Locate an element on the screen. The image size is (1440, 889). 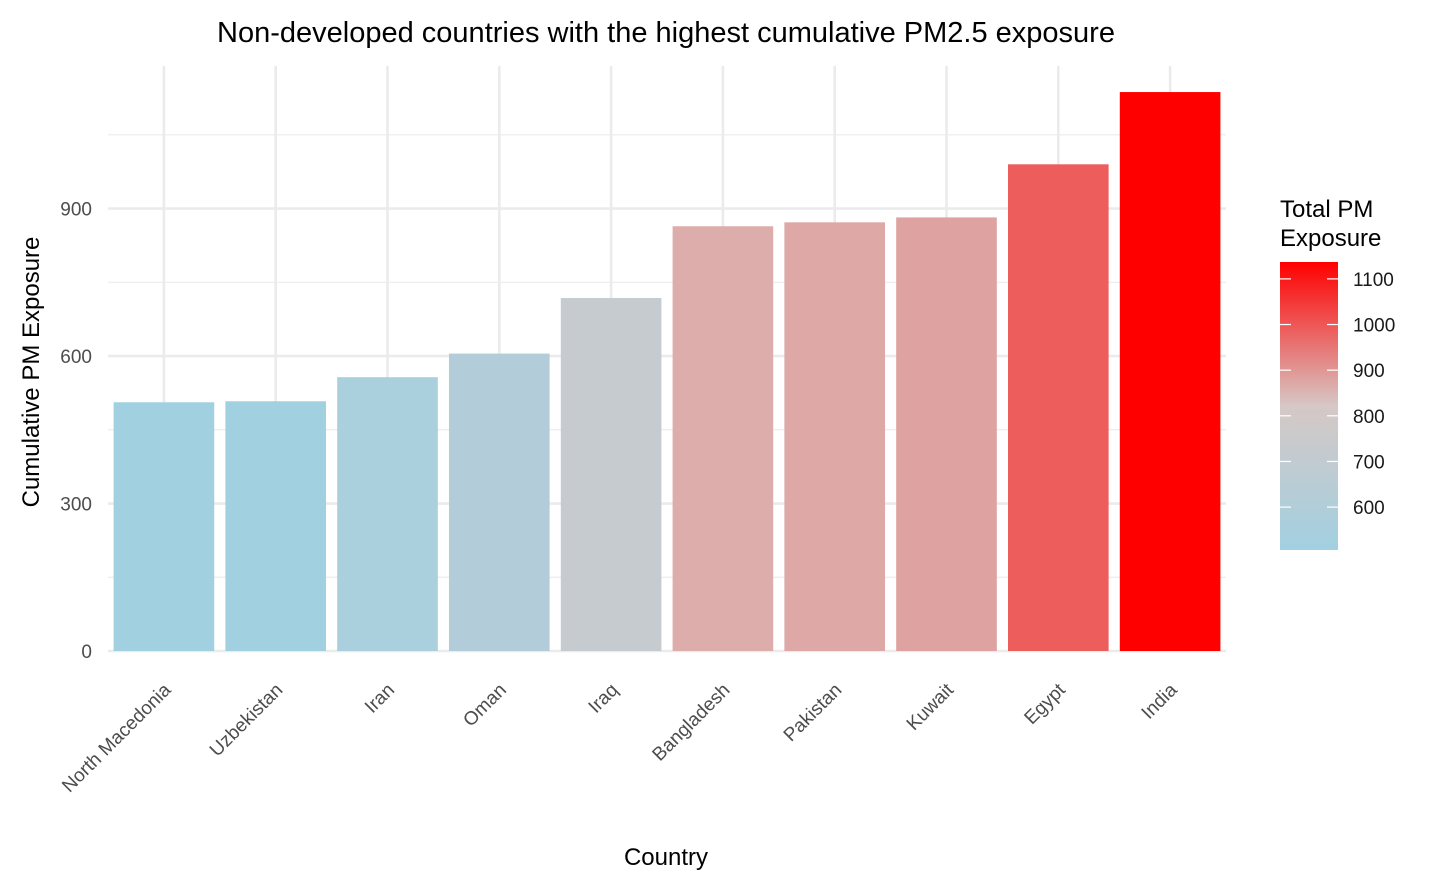
bar-uzbekistan is located at coordinates (276, 526).